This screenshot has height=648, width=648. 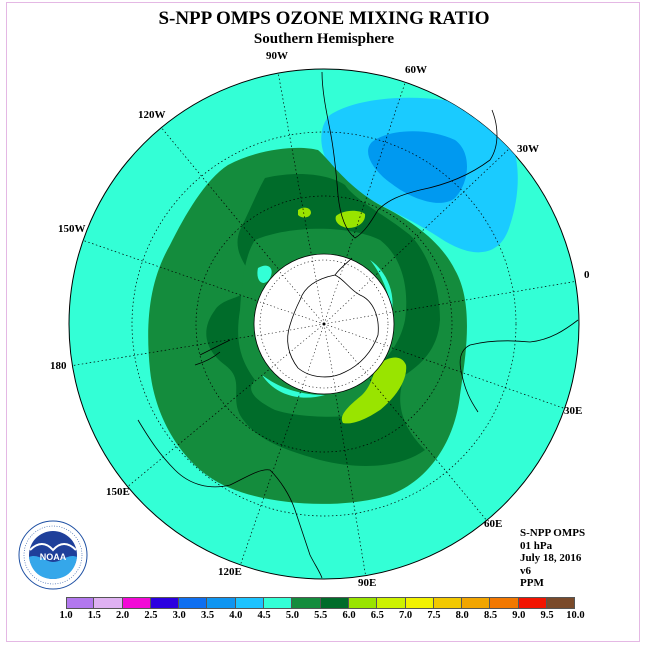 I want to click on australia-coastline, so click(x=230, y=499).